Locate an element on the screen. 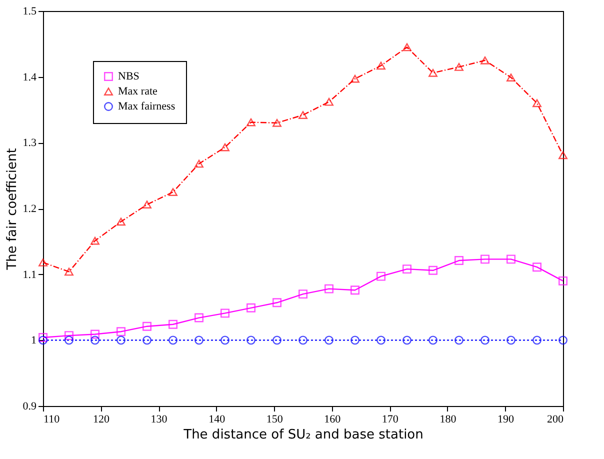 The width and height of the screenshot is (604, 459). x-tick-label: 140 is located at coordinates (217, 420).